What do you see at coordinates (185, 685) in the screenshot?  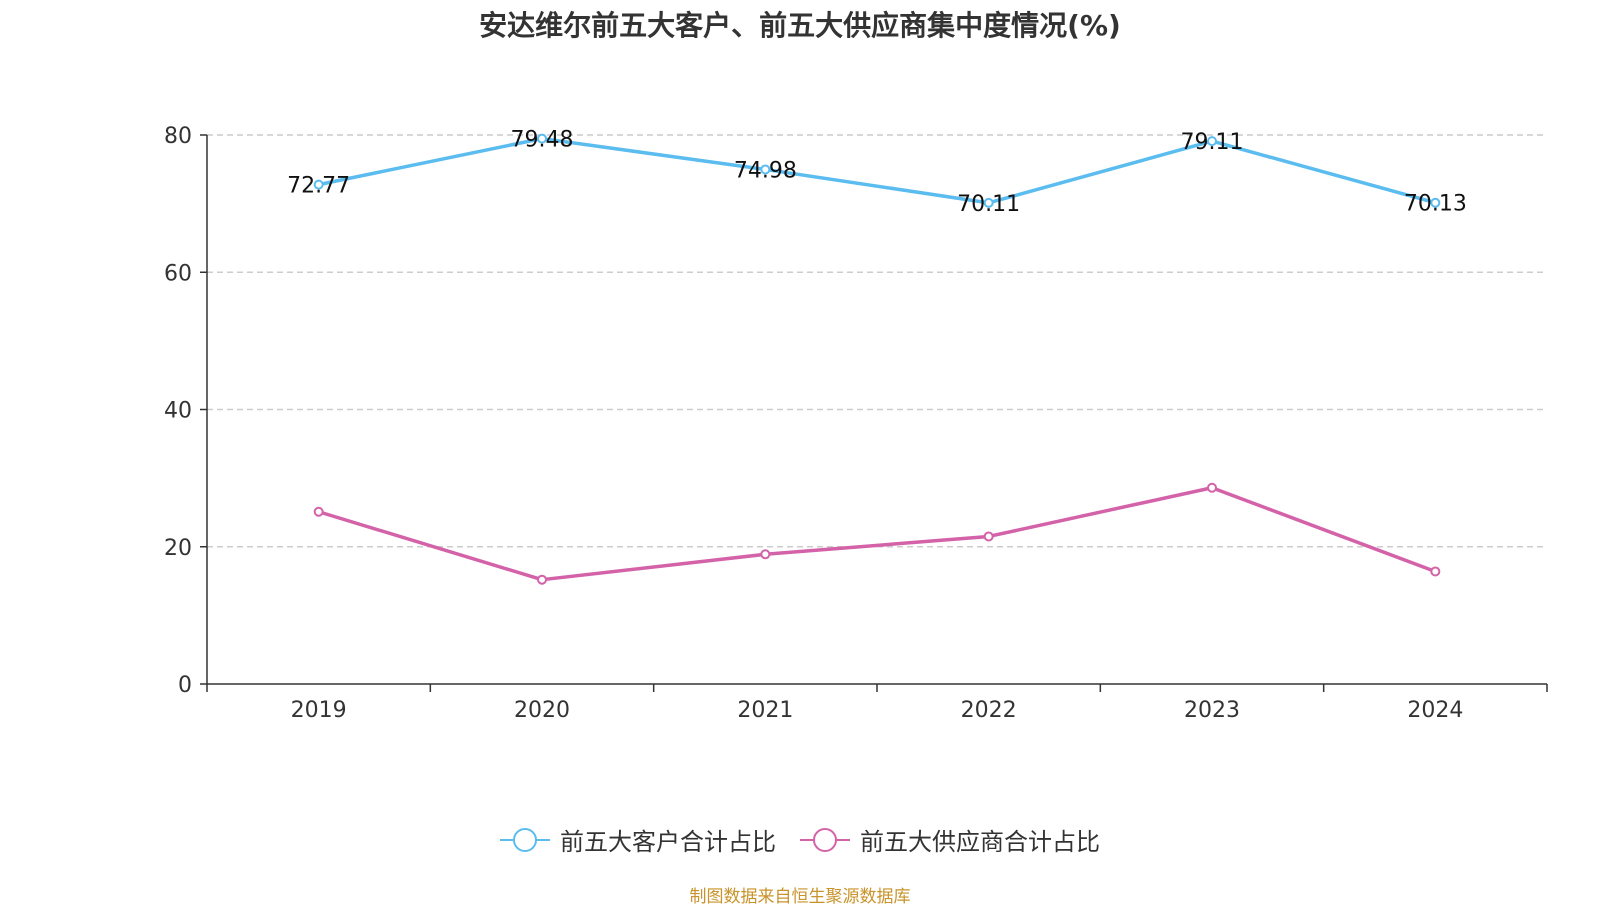 I see `y-tick-label: 0` at bounding box center [185, 685].